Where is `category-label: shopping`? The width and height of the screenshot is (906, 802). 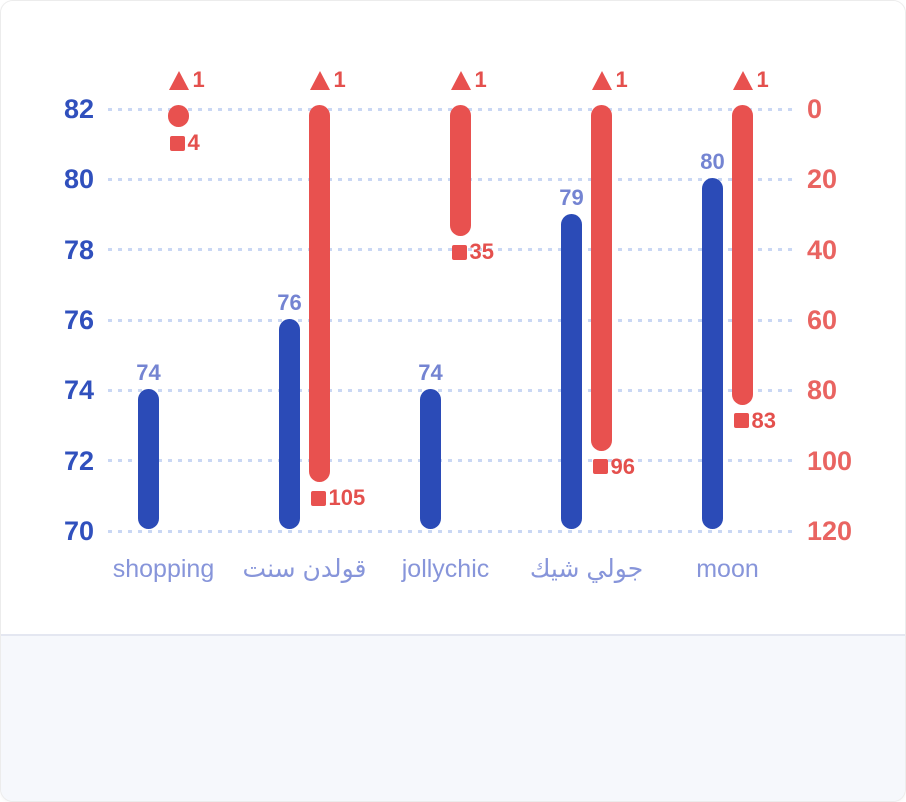 category-label: shopping is located at coordinates (163, 569).